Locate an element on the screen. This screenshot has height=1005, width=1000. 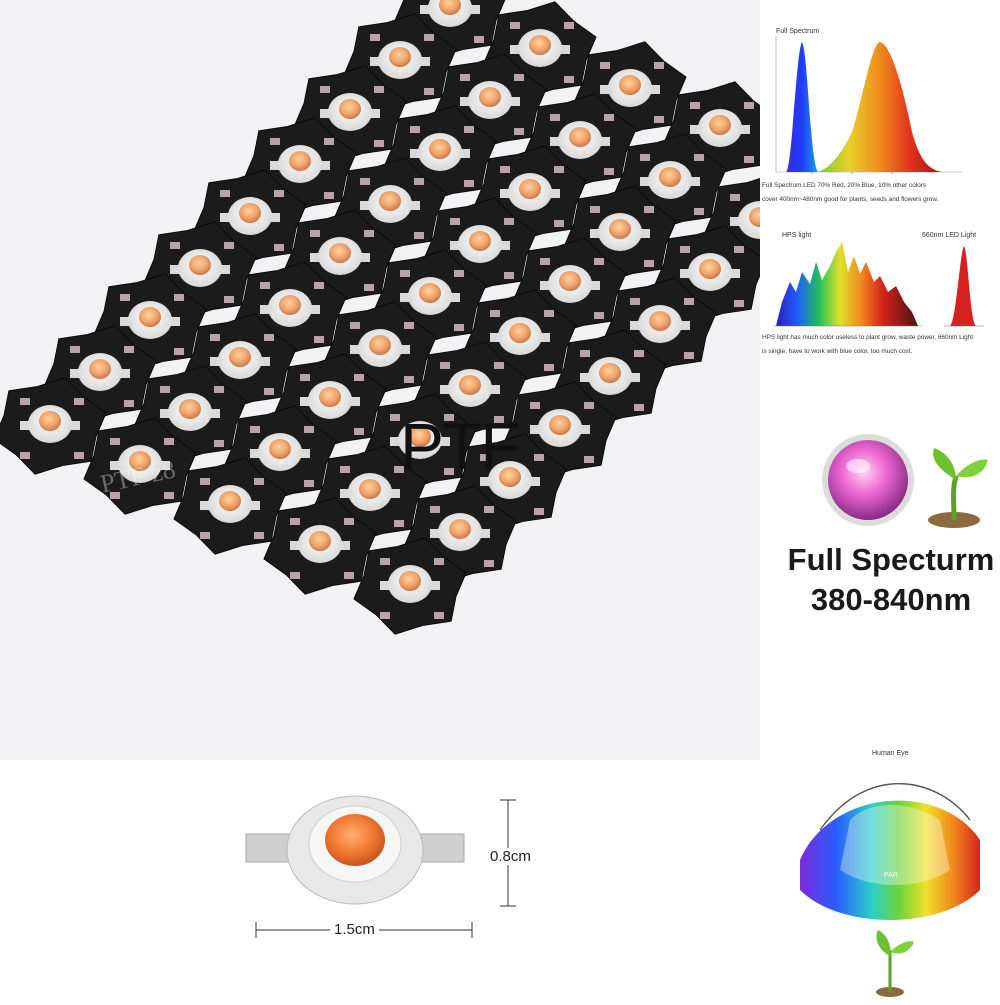
single-led-illustration is located at coordinates (380, 866).